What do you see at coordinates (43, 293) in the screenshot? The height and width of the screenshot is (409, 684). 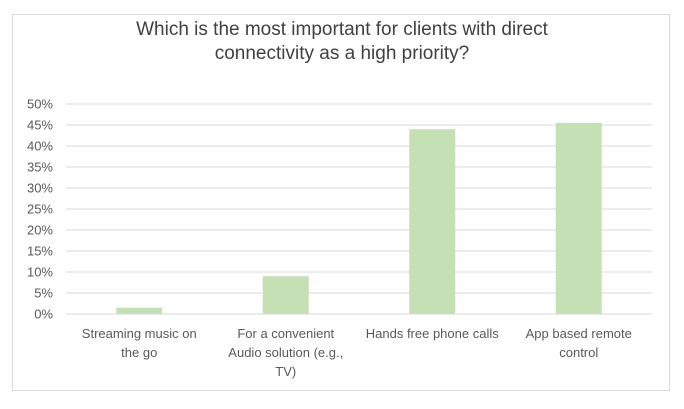 I see `y-tick-label: 5%` at bounding box center [43, 293].